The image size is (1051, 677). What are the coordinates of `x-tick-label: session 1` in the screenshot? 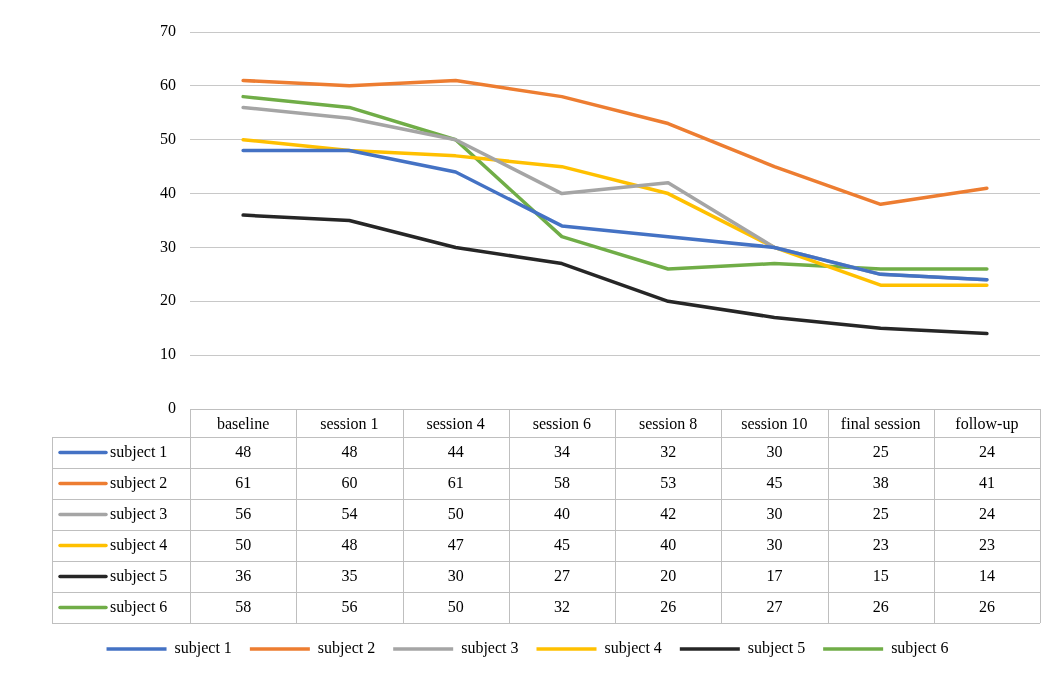 It's located at (349, 423).